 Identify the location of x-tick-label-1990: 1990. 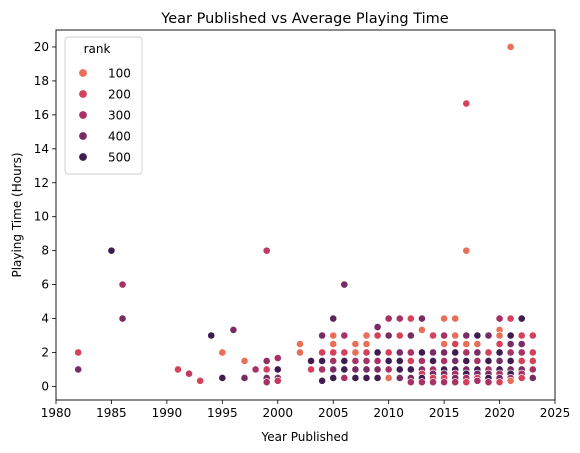
(167, 413).